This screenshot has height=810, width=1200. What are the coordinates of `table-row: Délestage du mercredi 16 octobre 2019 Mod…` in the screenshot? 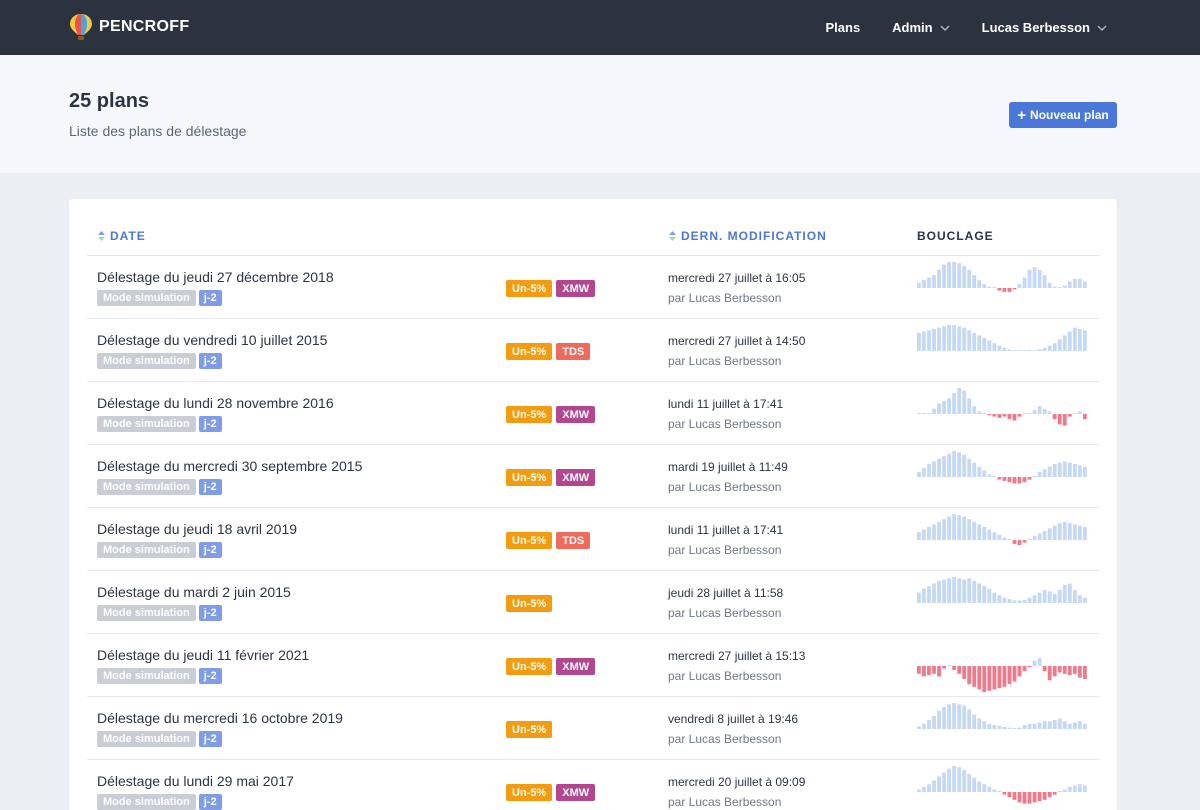 It's located at (593, 728).